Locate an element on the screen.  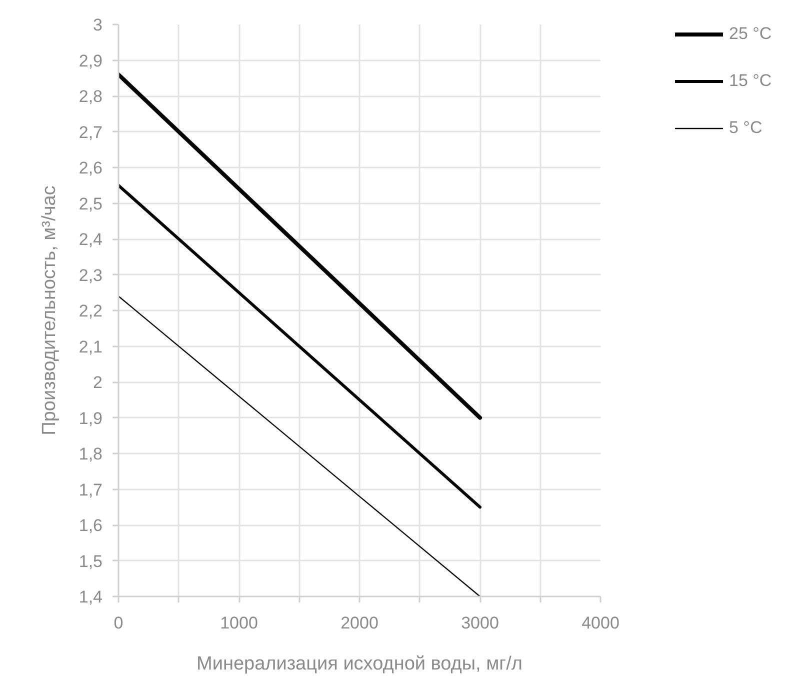
x-tick-label: 3000 is located at coordinates (480, 623).